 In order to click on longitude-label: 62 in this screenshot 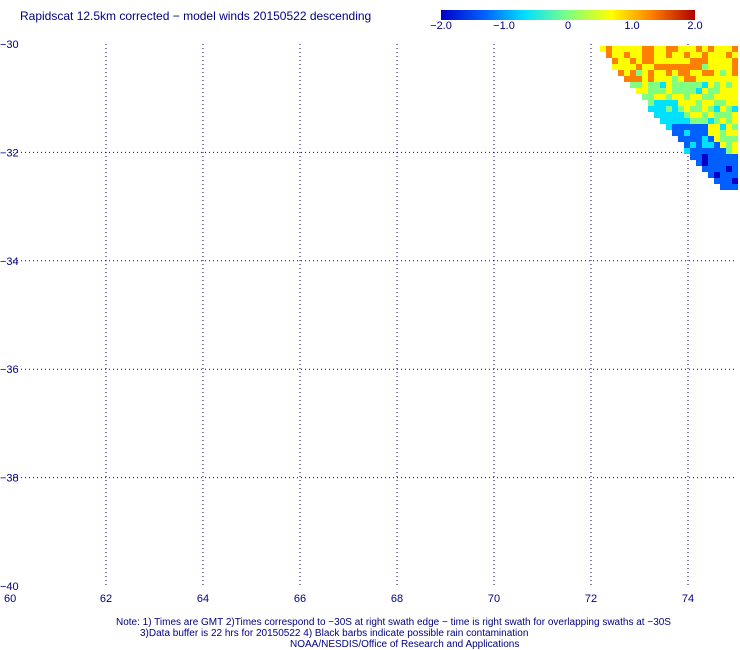, I will do `click(106, 599)`.